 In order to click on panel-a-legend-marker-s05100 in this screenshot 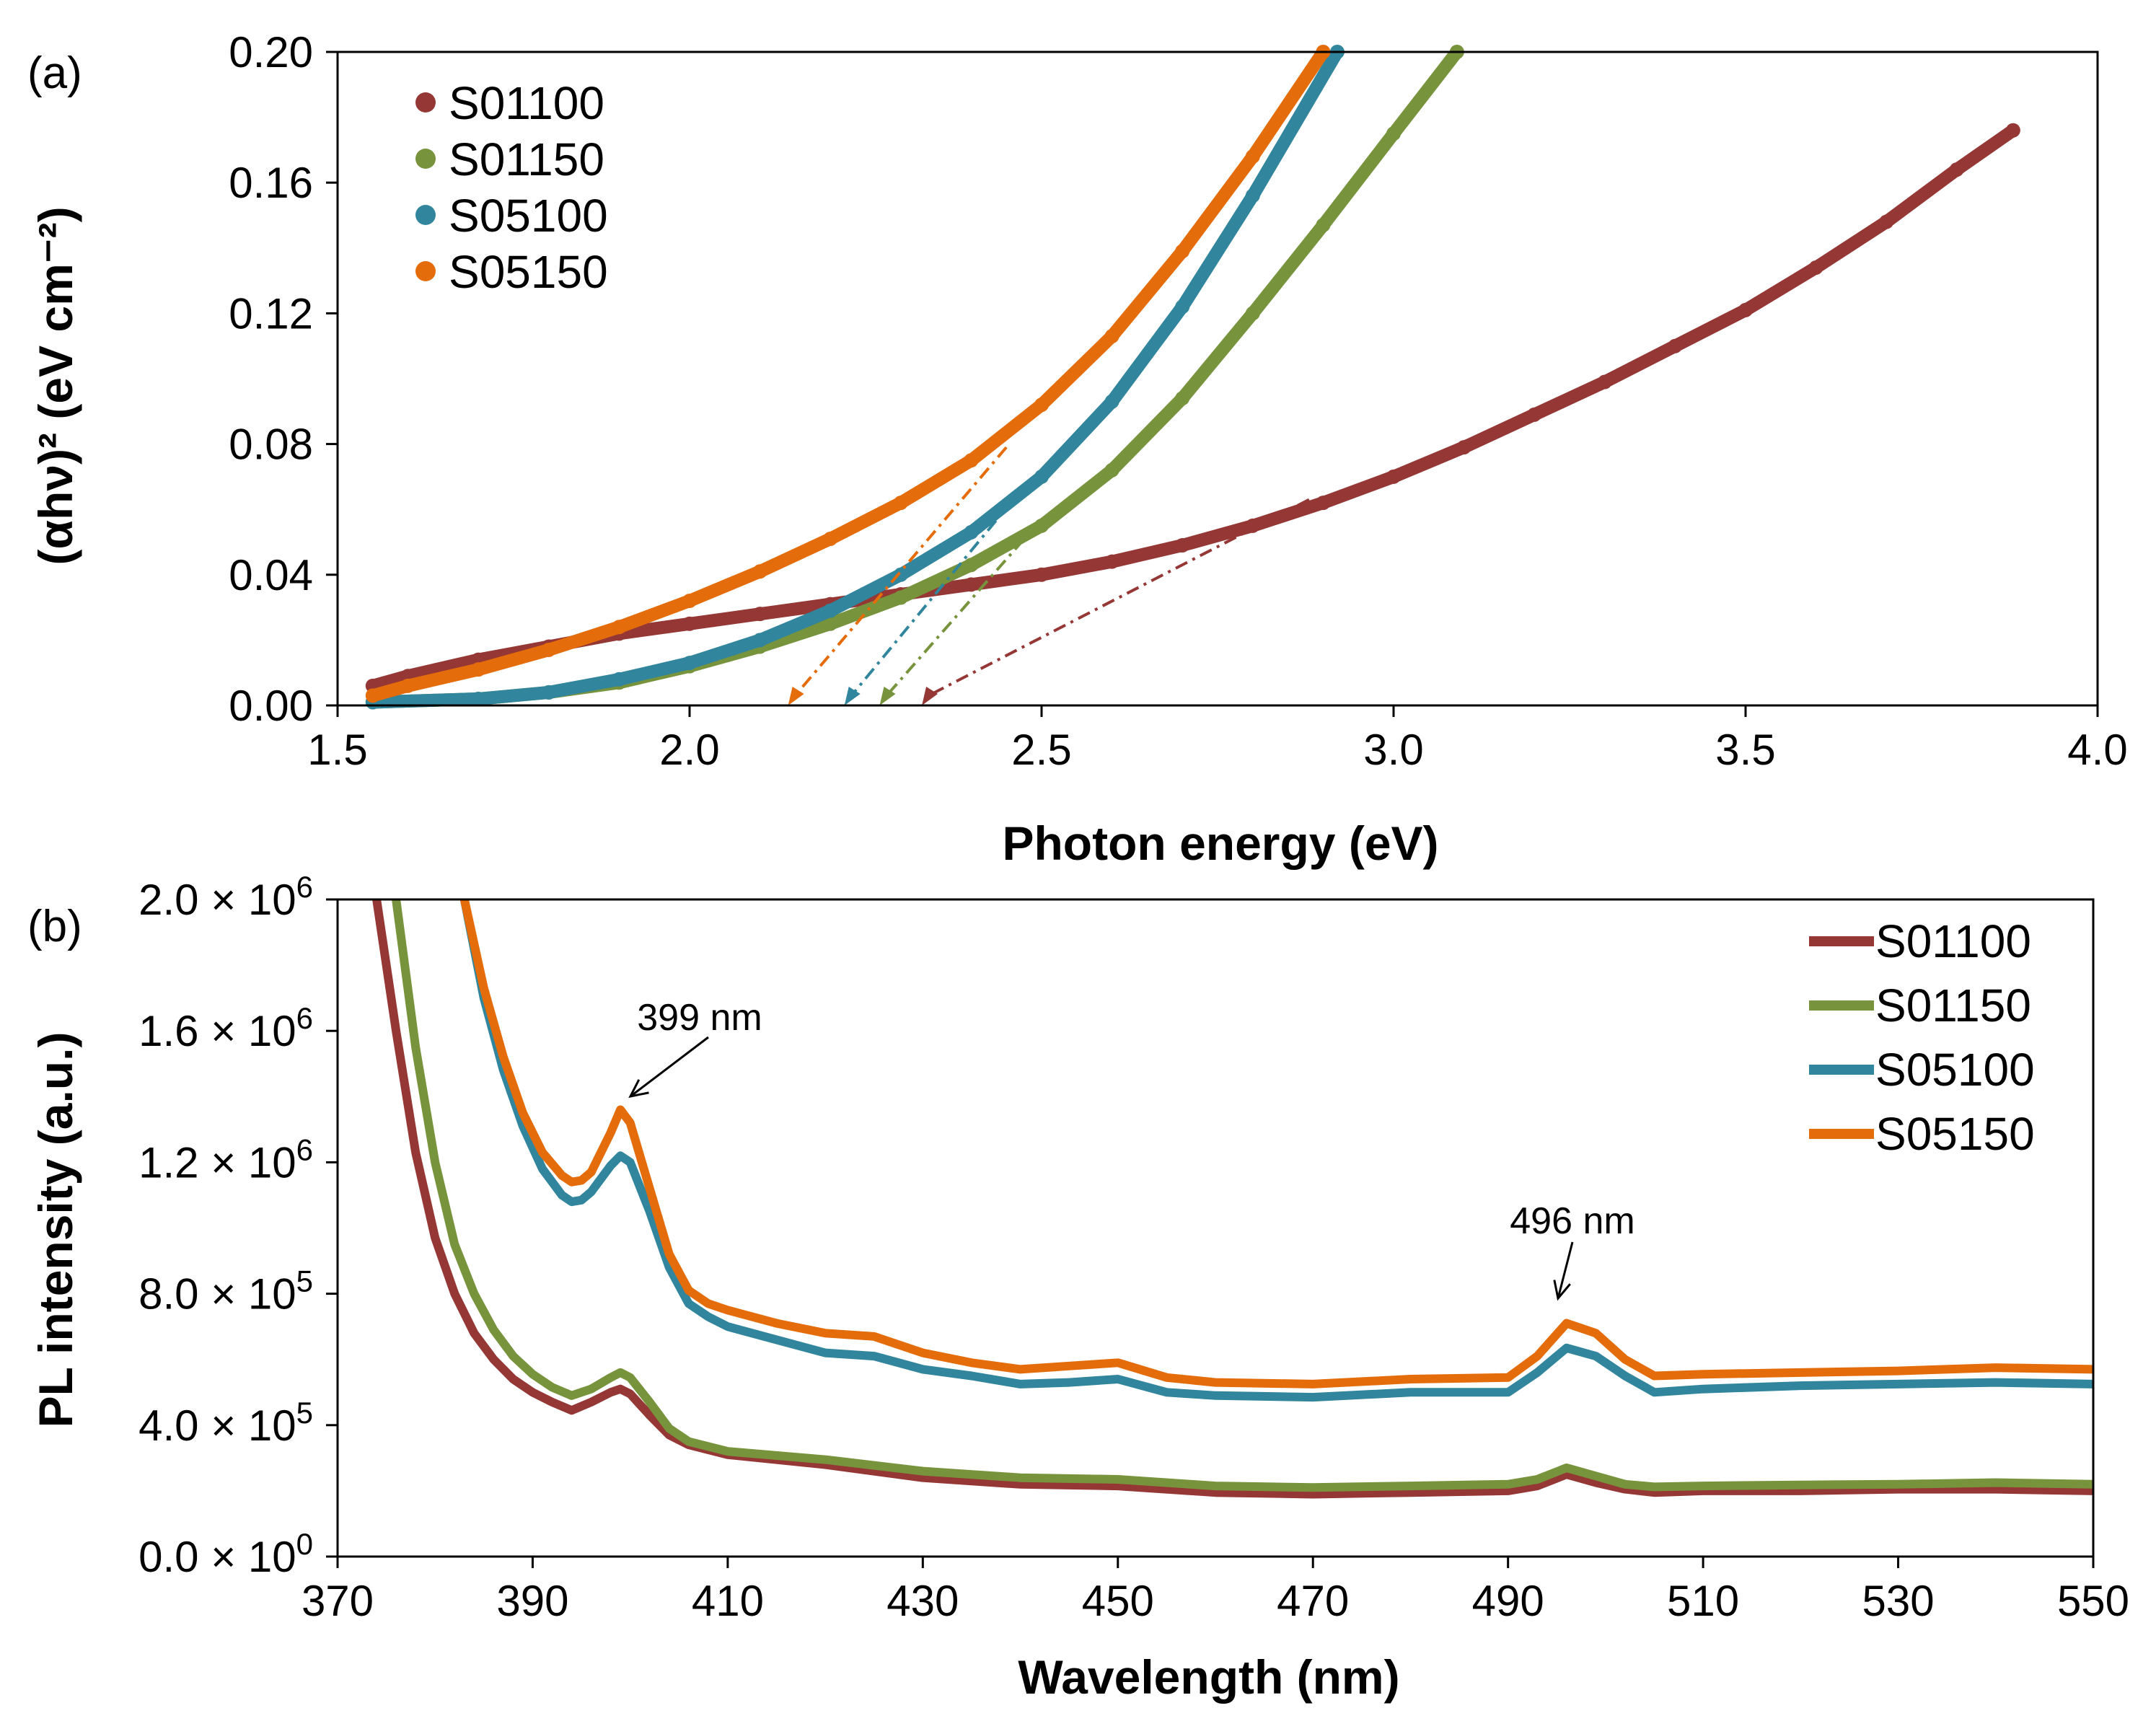, I will do `click(426, 215)`.